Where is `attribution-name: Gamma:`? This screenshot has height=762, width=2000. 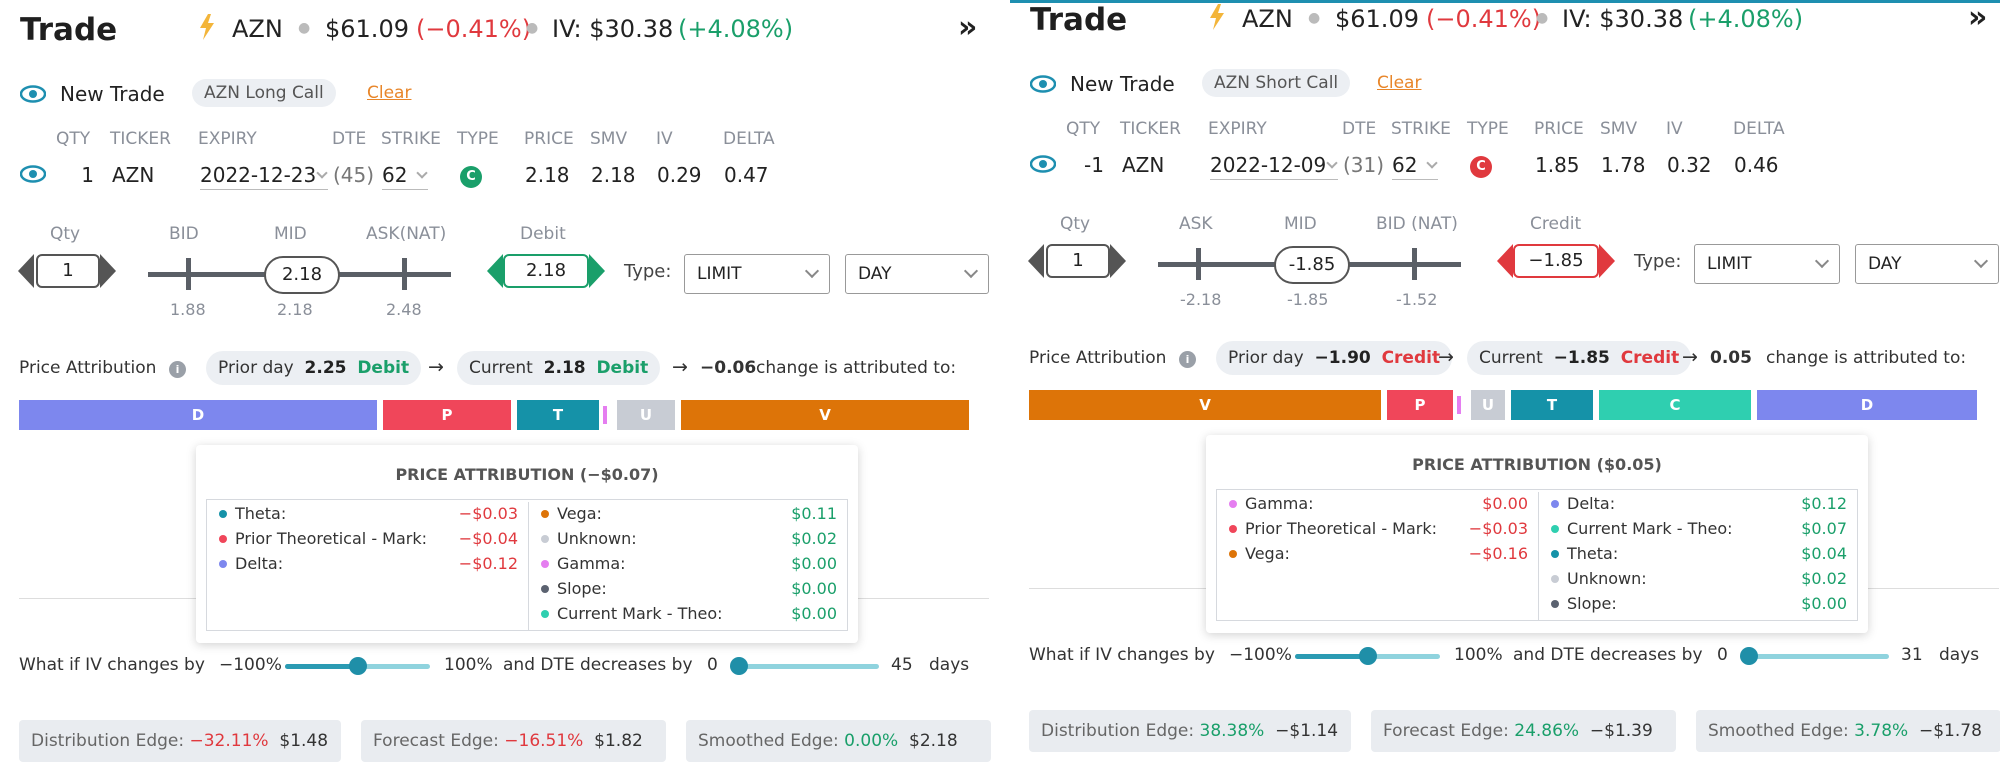
attribution-name: Gamma: is located at coordinates (1279, 503).